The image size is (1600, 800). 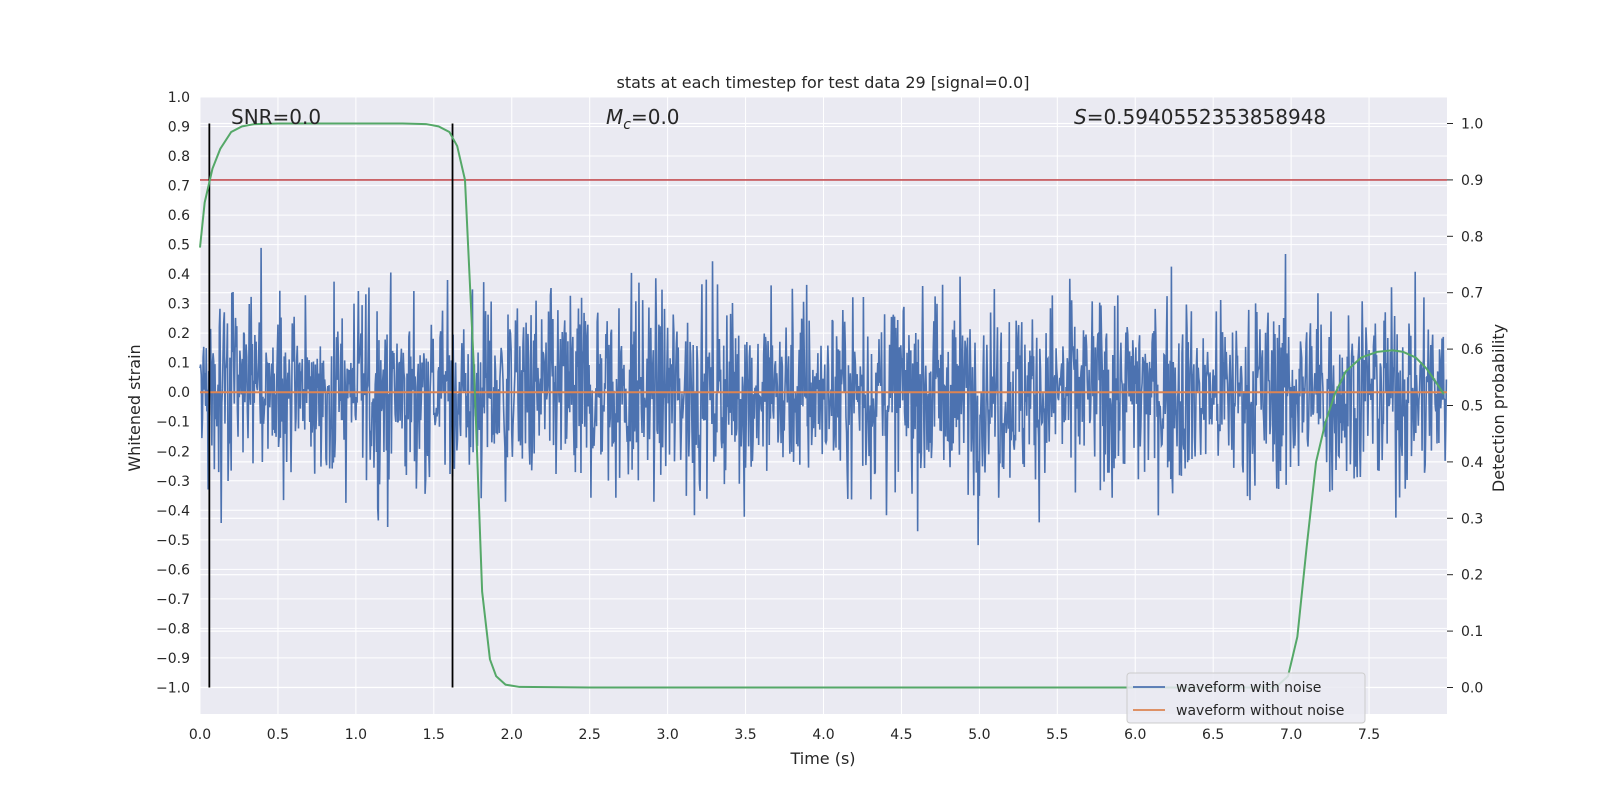 I want to click on y-axis-label-right: Detection probability, so click(x=1498, y=408).